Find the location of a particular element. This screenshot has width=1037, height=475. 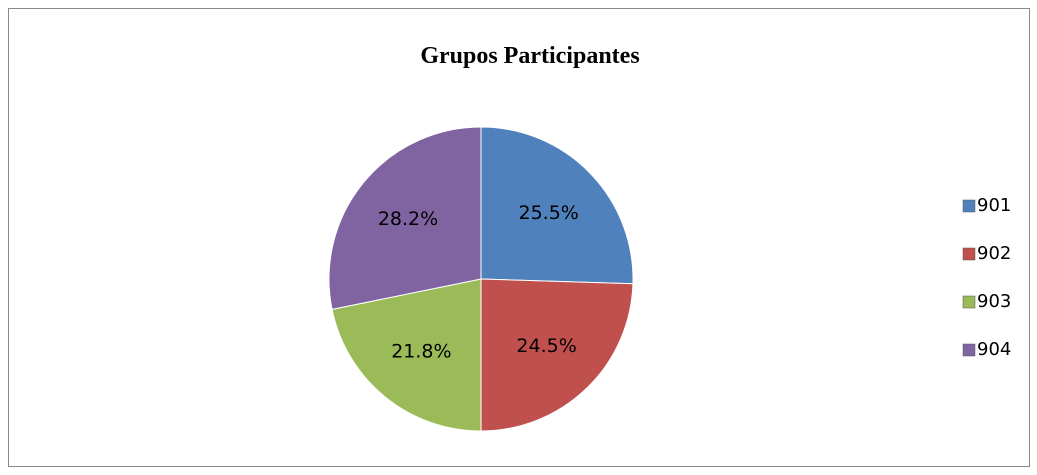

data-label: 24.5% is located at coordinates (546, 346).